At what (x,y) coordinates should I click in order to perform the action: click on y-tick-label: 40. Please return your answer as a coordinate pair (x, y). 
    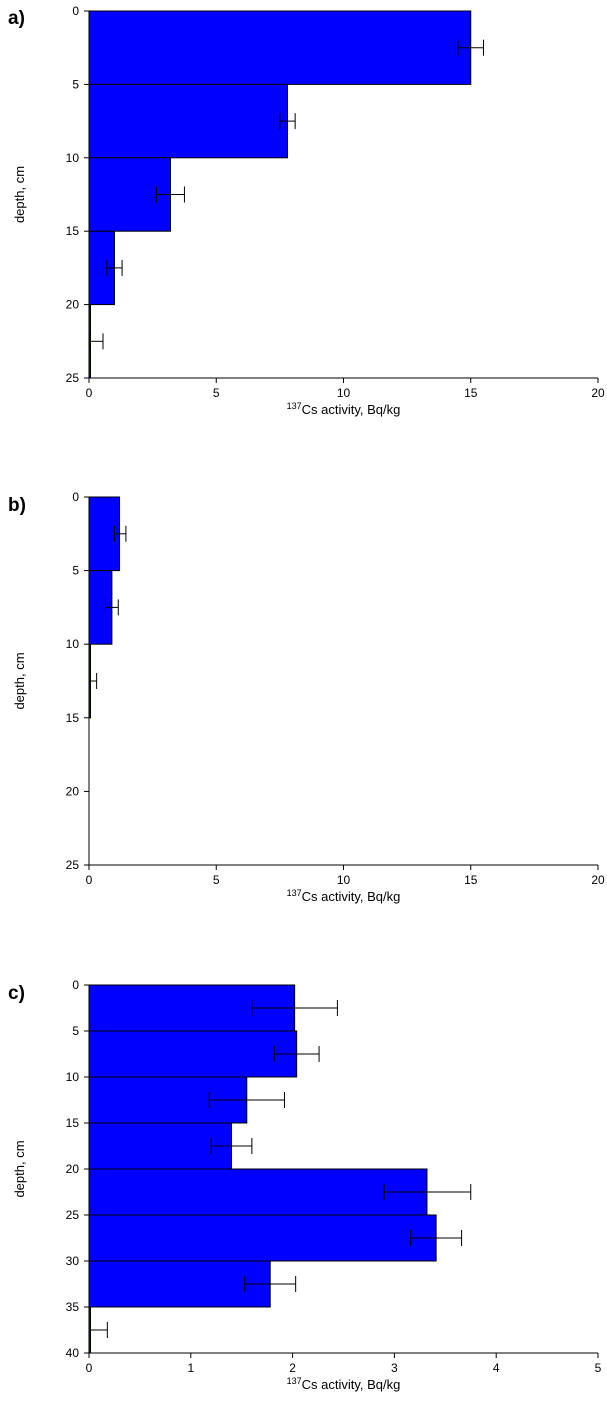
    Looking at the image, I should click on (73, 1353).